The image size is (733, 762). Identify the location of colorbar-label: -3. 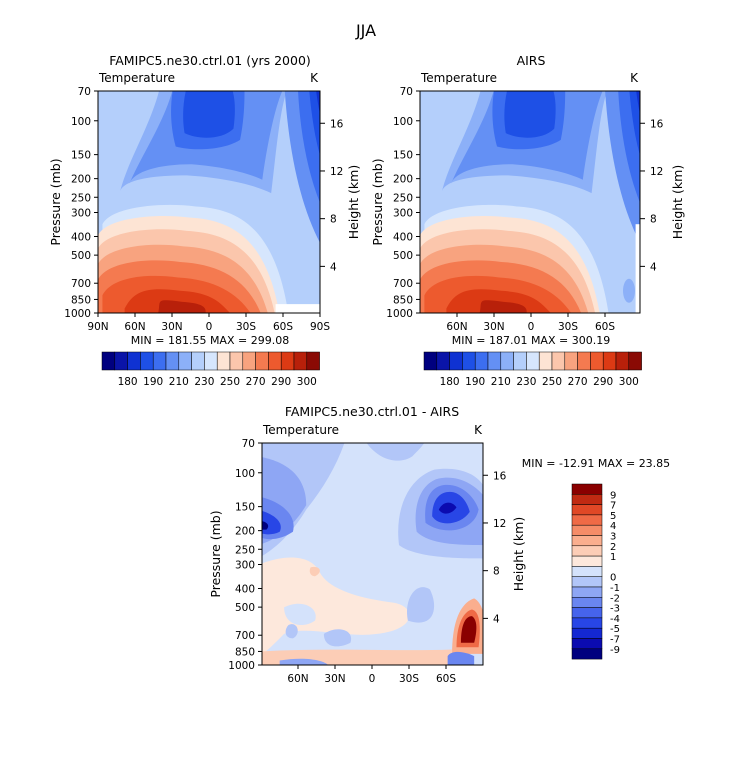
(615, 609).